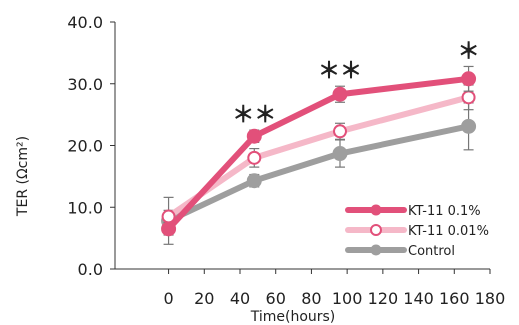 The height and width of the screenshot is (325, 519). What do you see at coordinates (85, 207) in the screenshot?
I see `y-tick-label: 10.0` at bounding box center [85, 207].